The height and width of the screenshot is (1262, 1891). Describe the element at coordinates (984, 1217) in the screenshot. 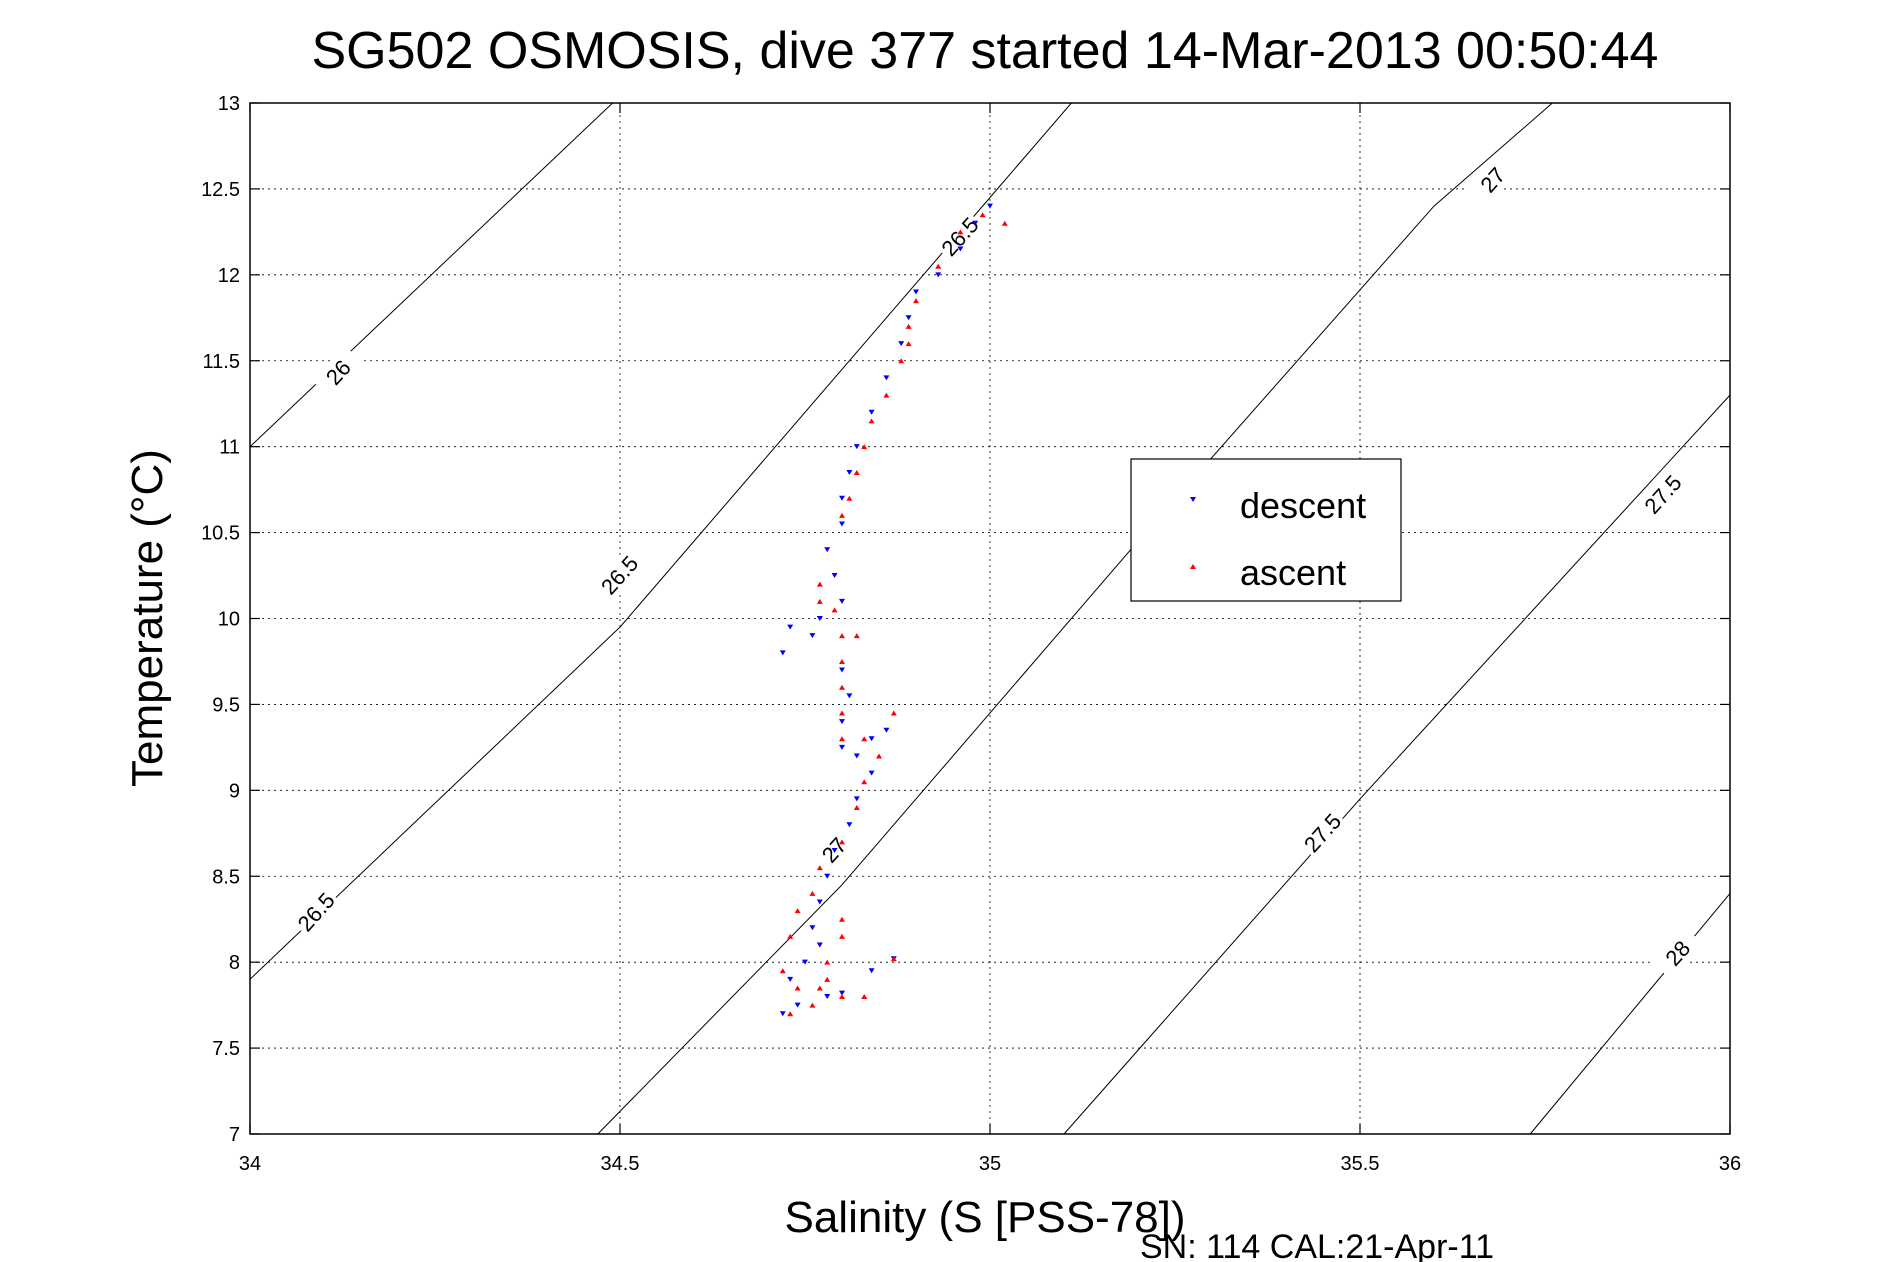

I see `x-axis-title: Salinity (S [PSS-78])` at that location.